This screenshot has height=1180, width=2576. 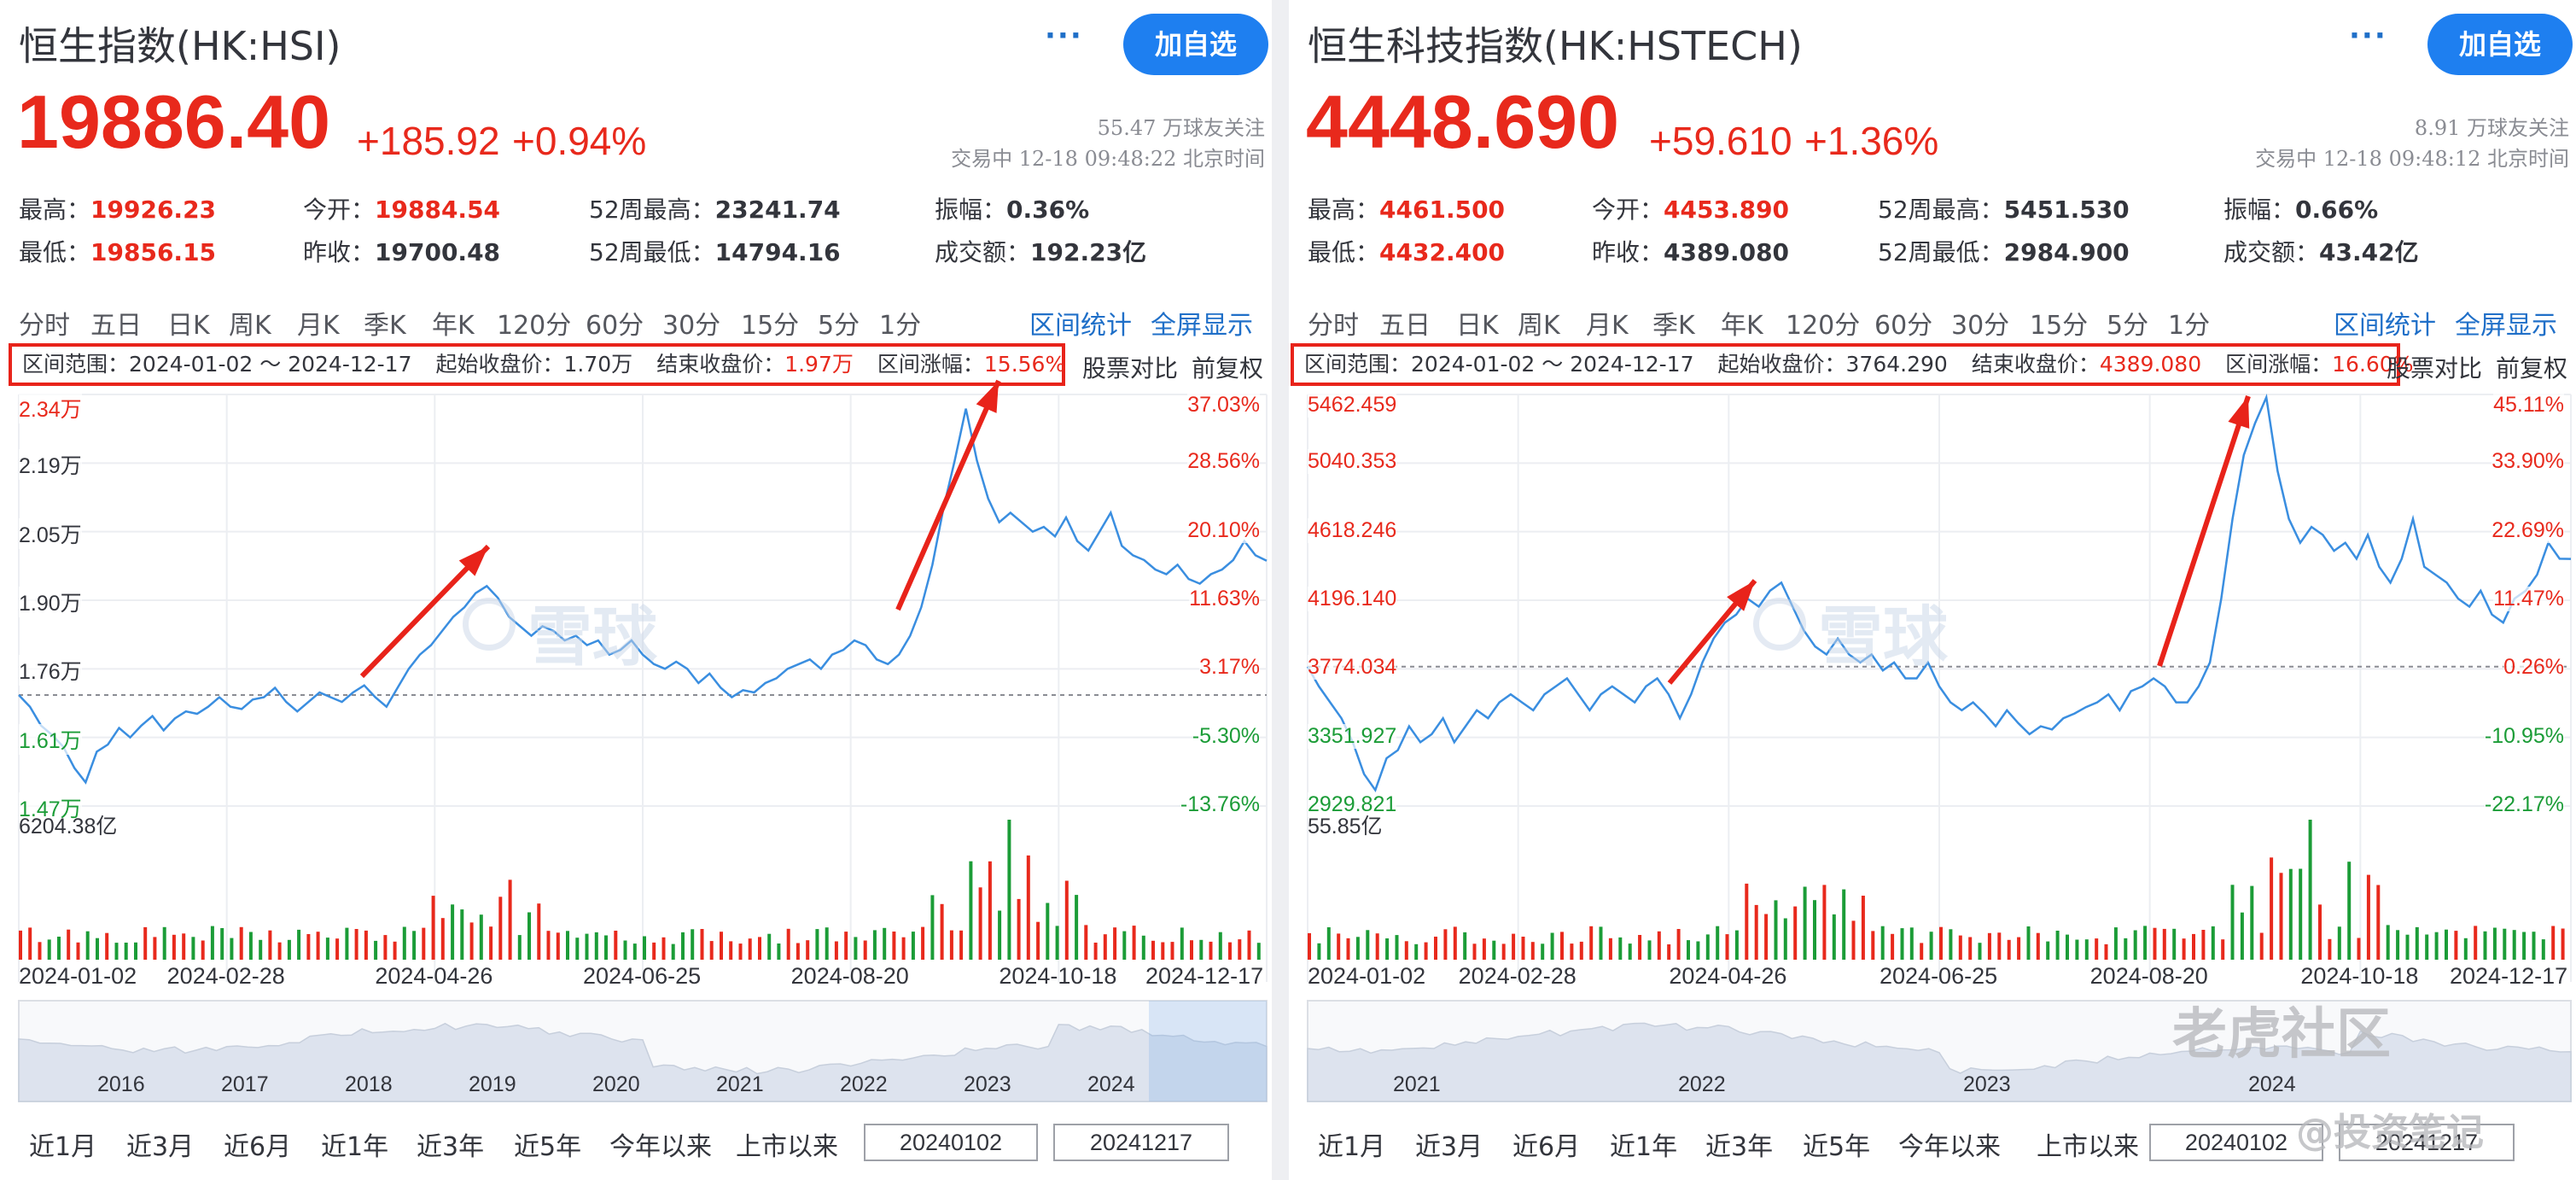 I want to click on y-axis-tick-label: 1.76万, so click(x=50, y=670).